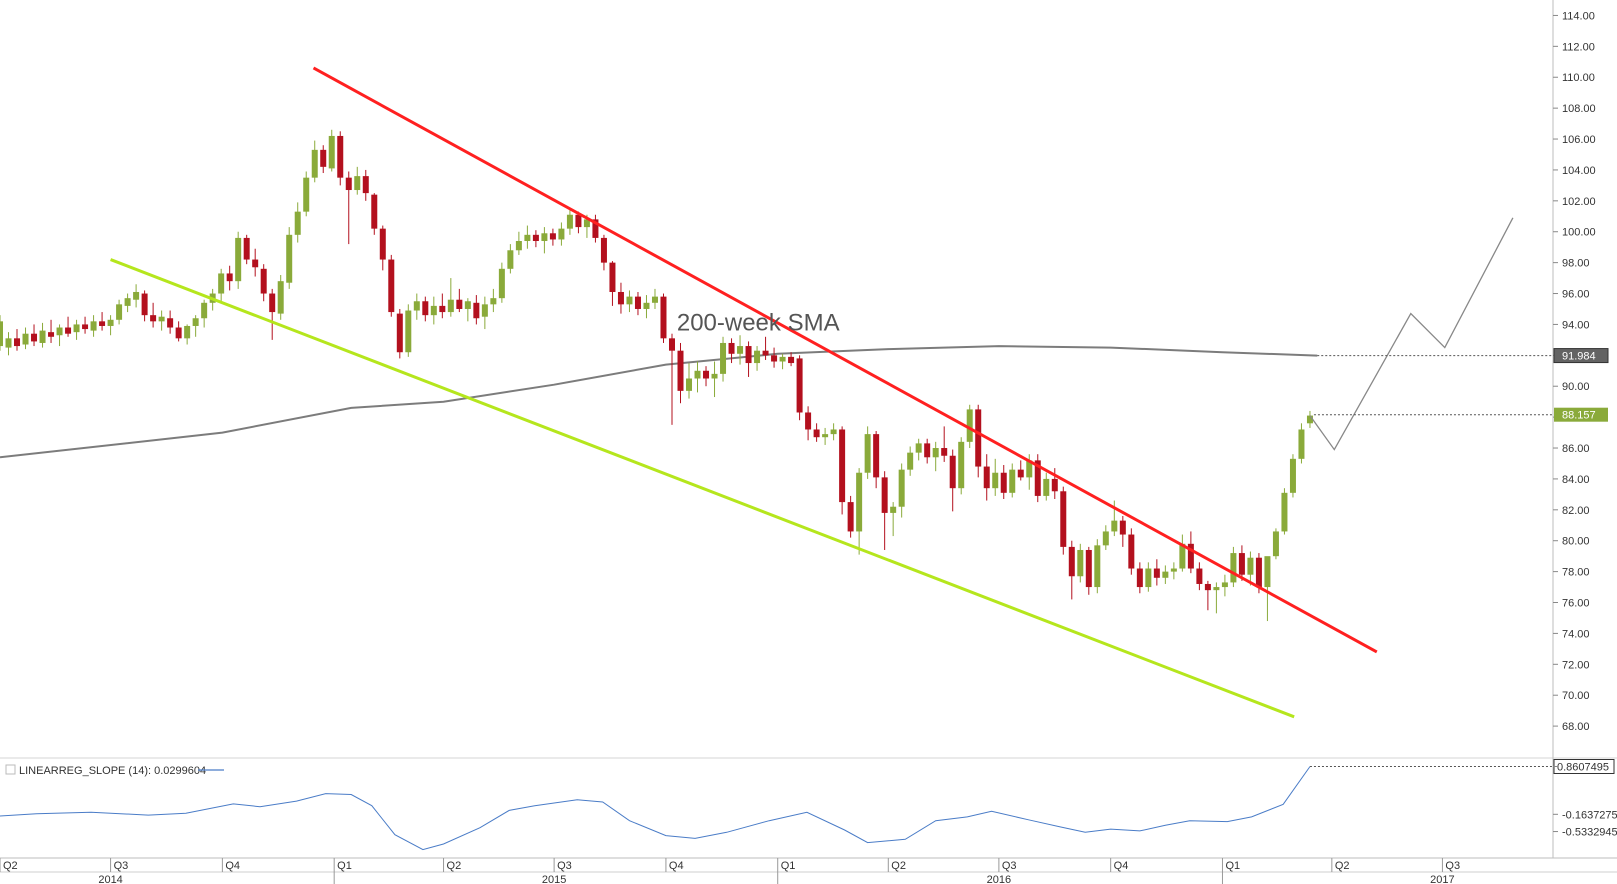 This screenshot has height=884, width=1617. What do you see at coordinates (1579, 109) in the screenshot?
I see `price-tick-label: 108.00` at bounding box center [1579, 109].